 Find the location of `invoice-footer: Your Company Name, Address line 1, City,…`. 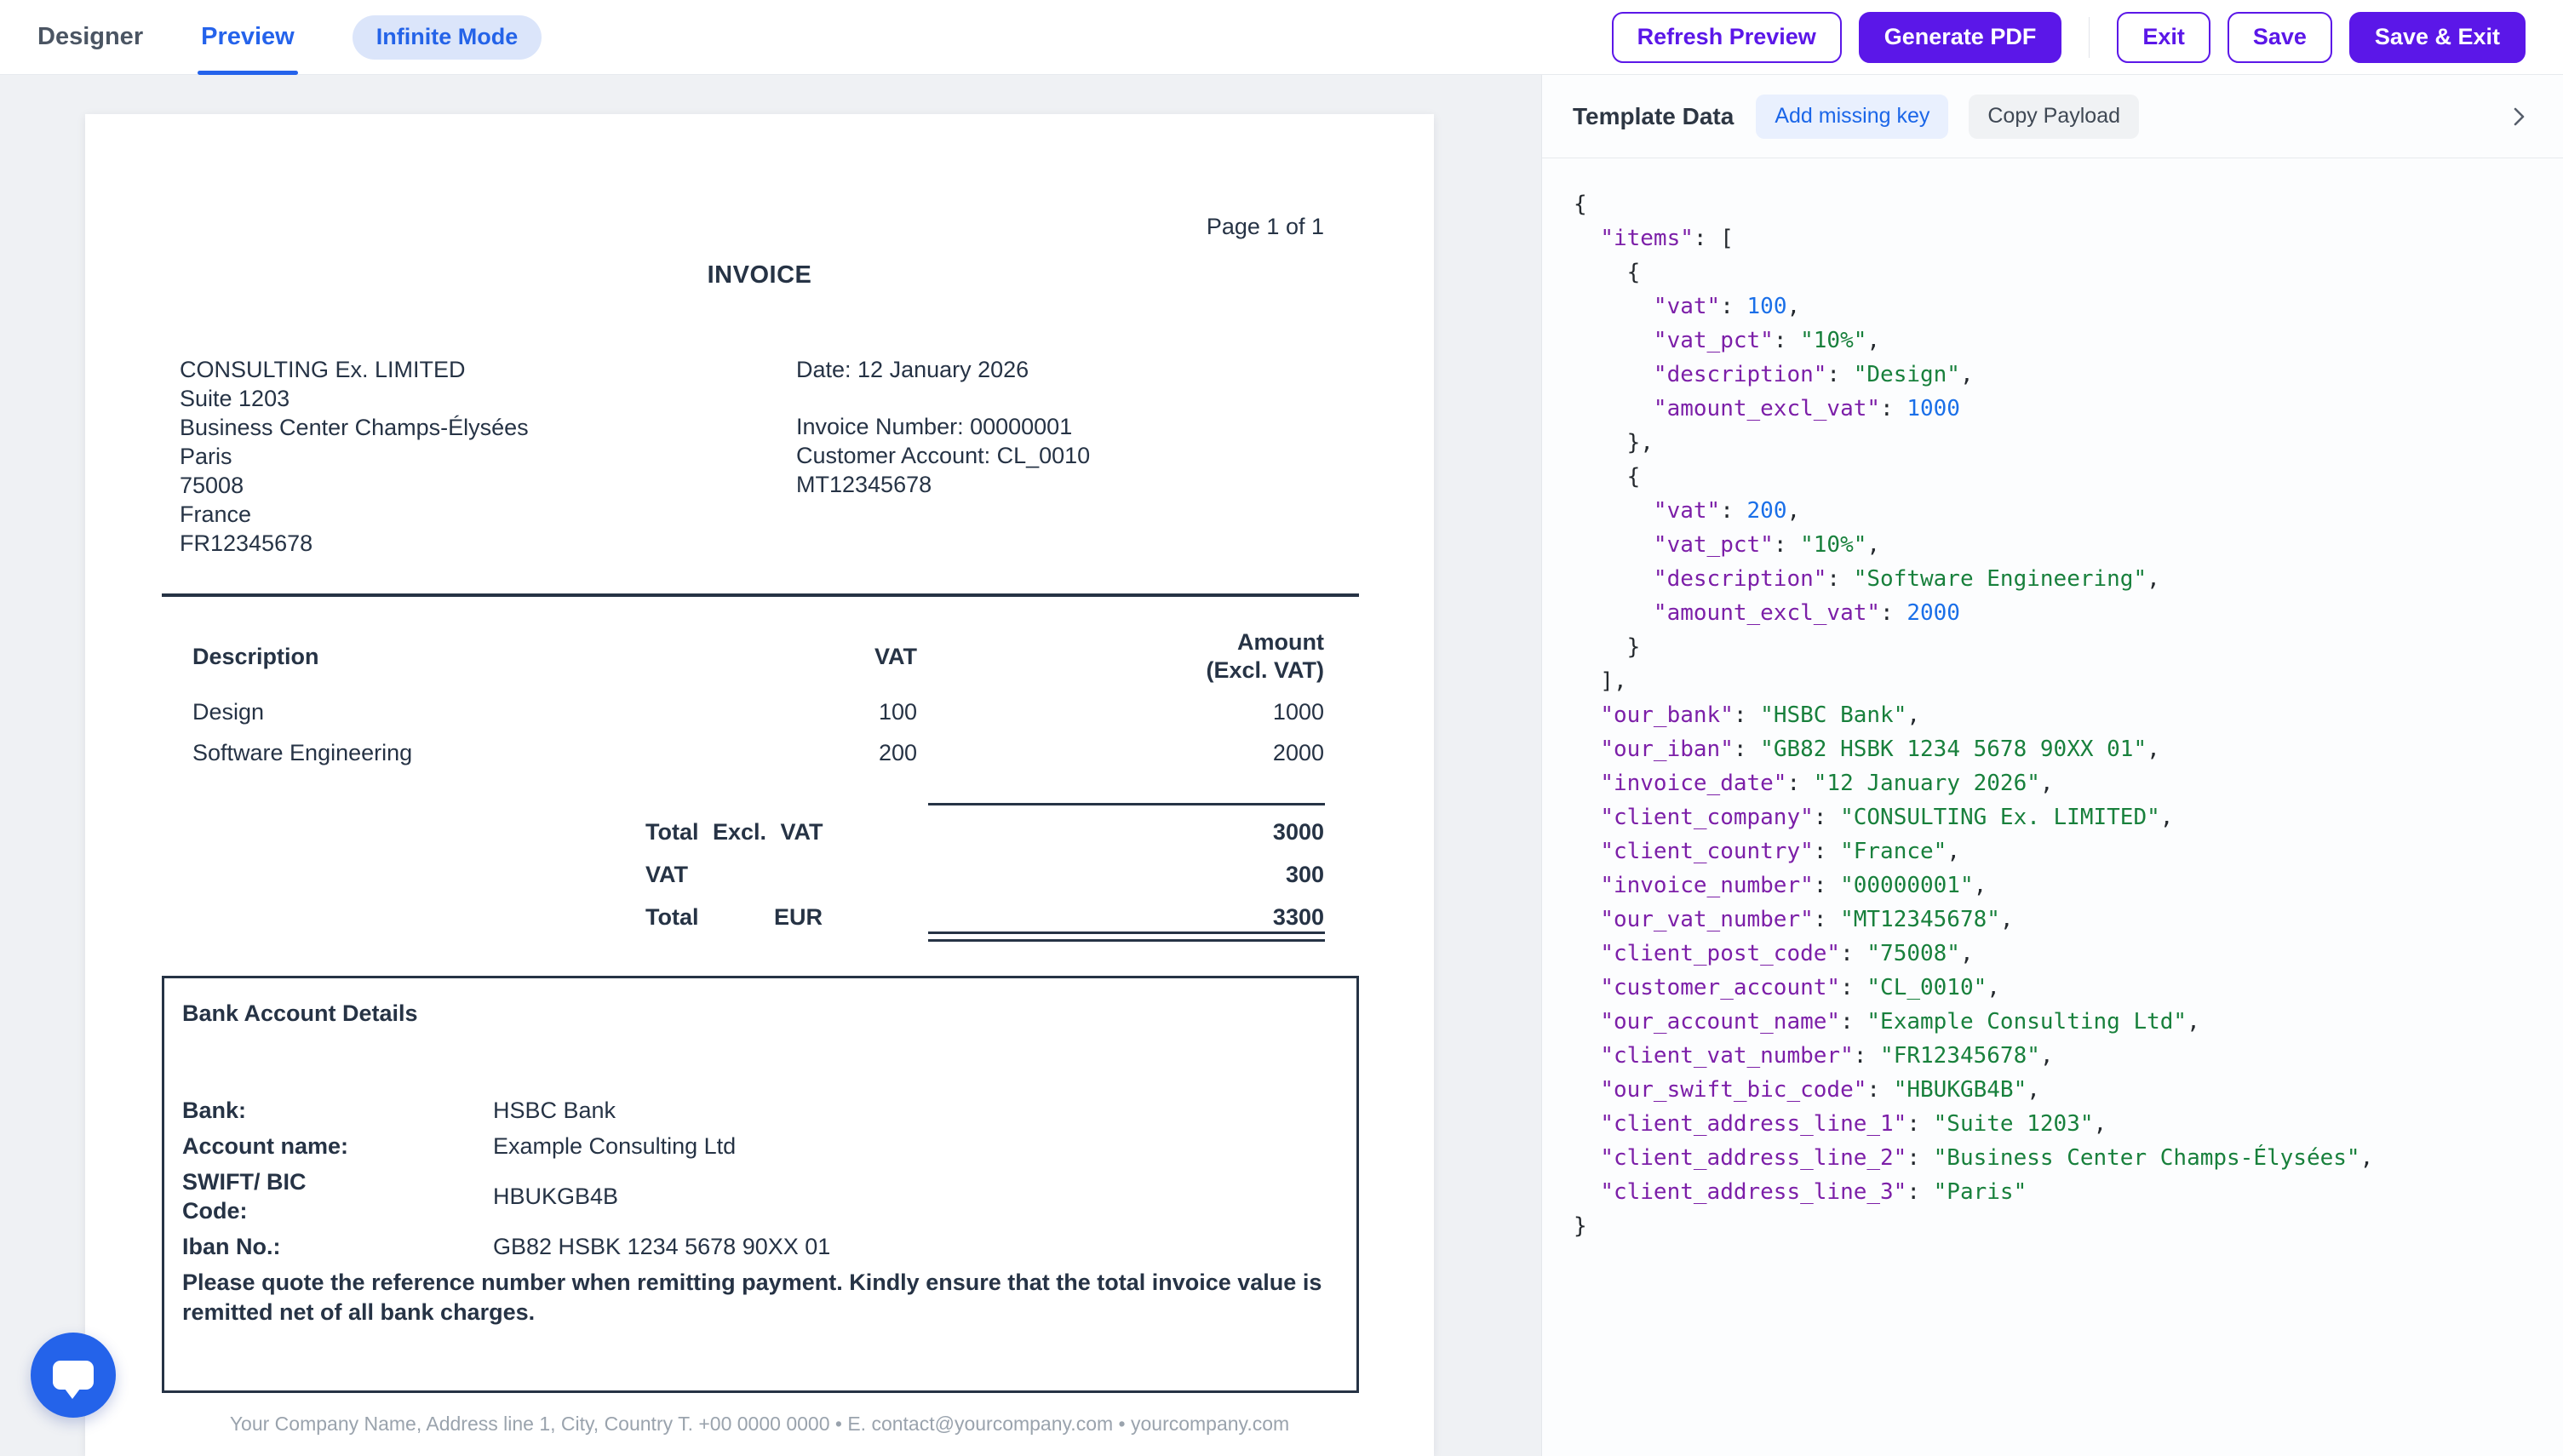

invoice-footer: Your Company Name, Address line 1, City,… is located at coordinates (759, 1424).